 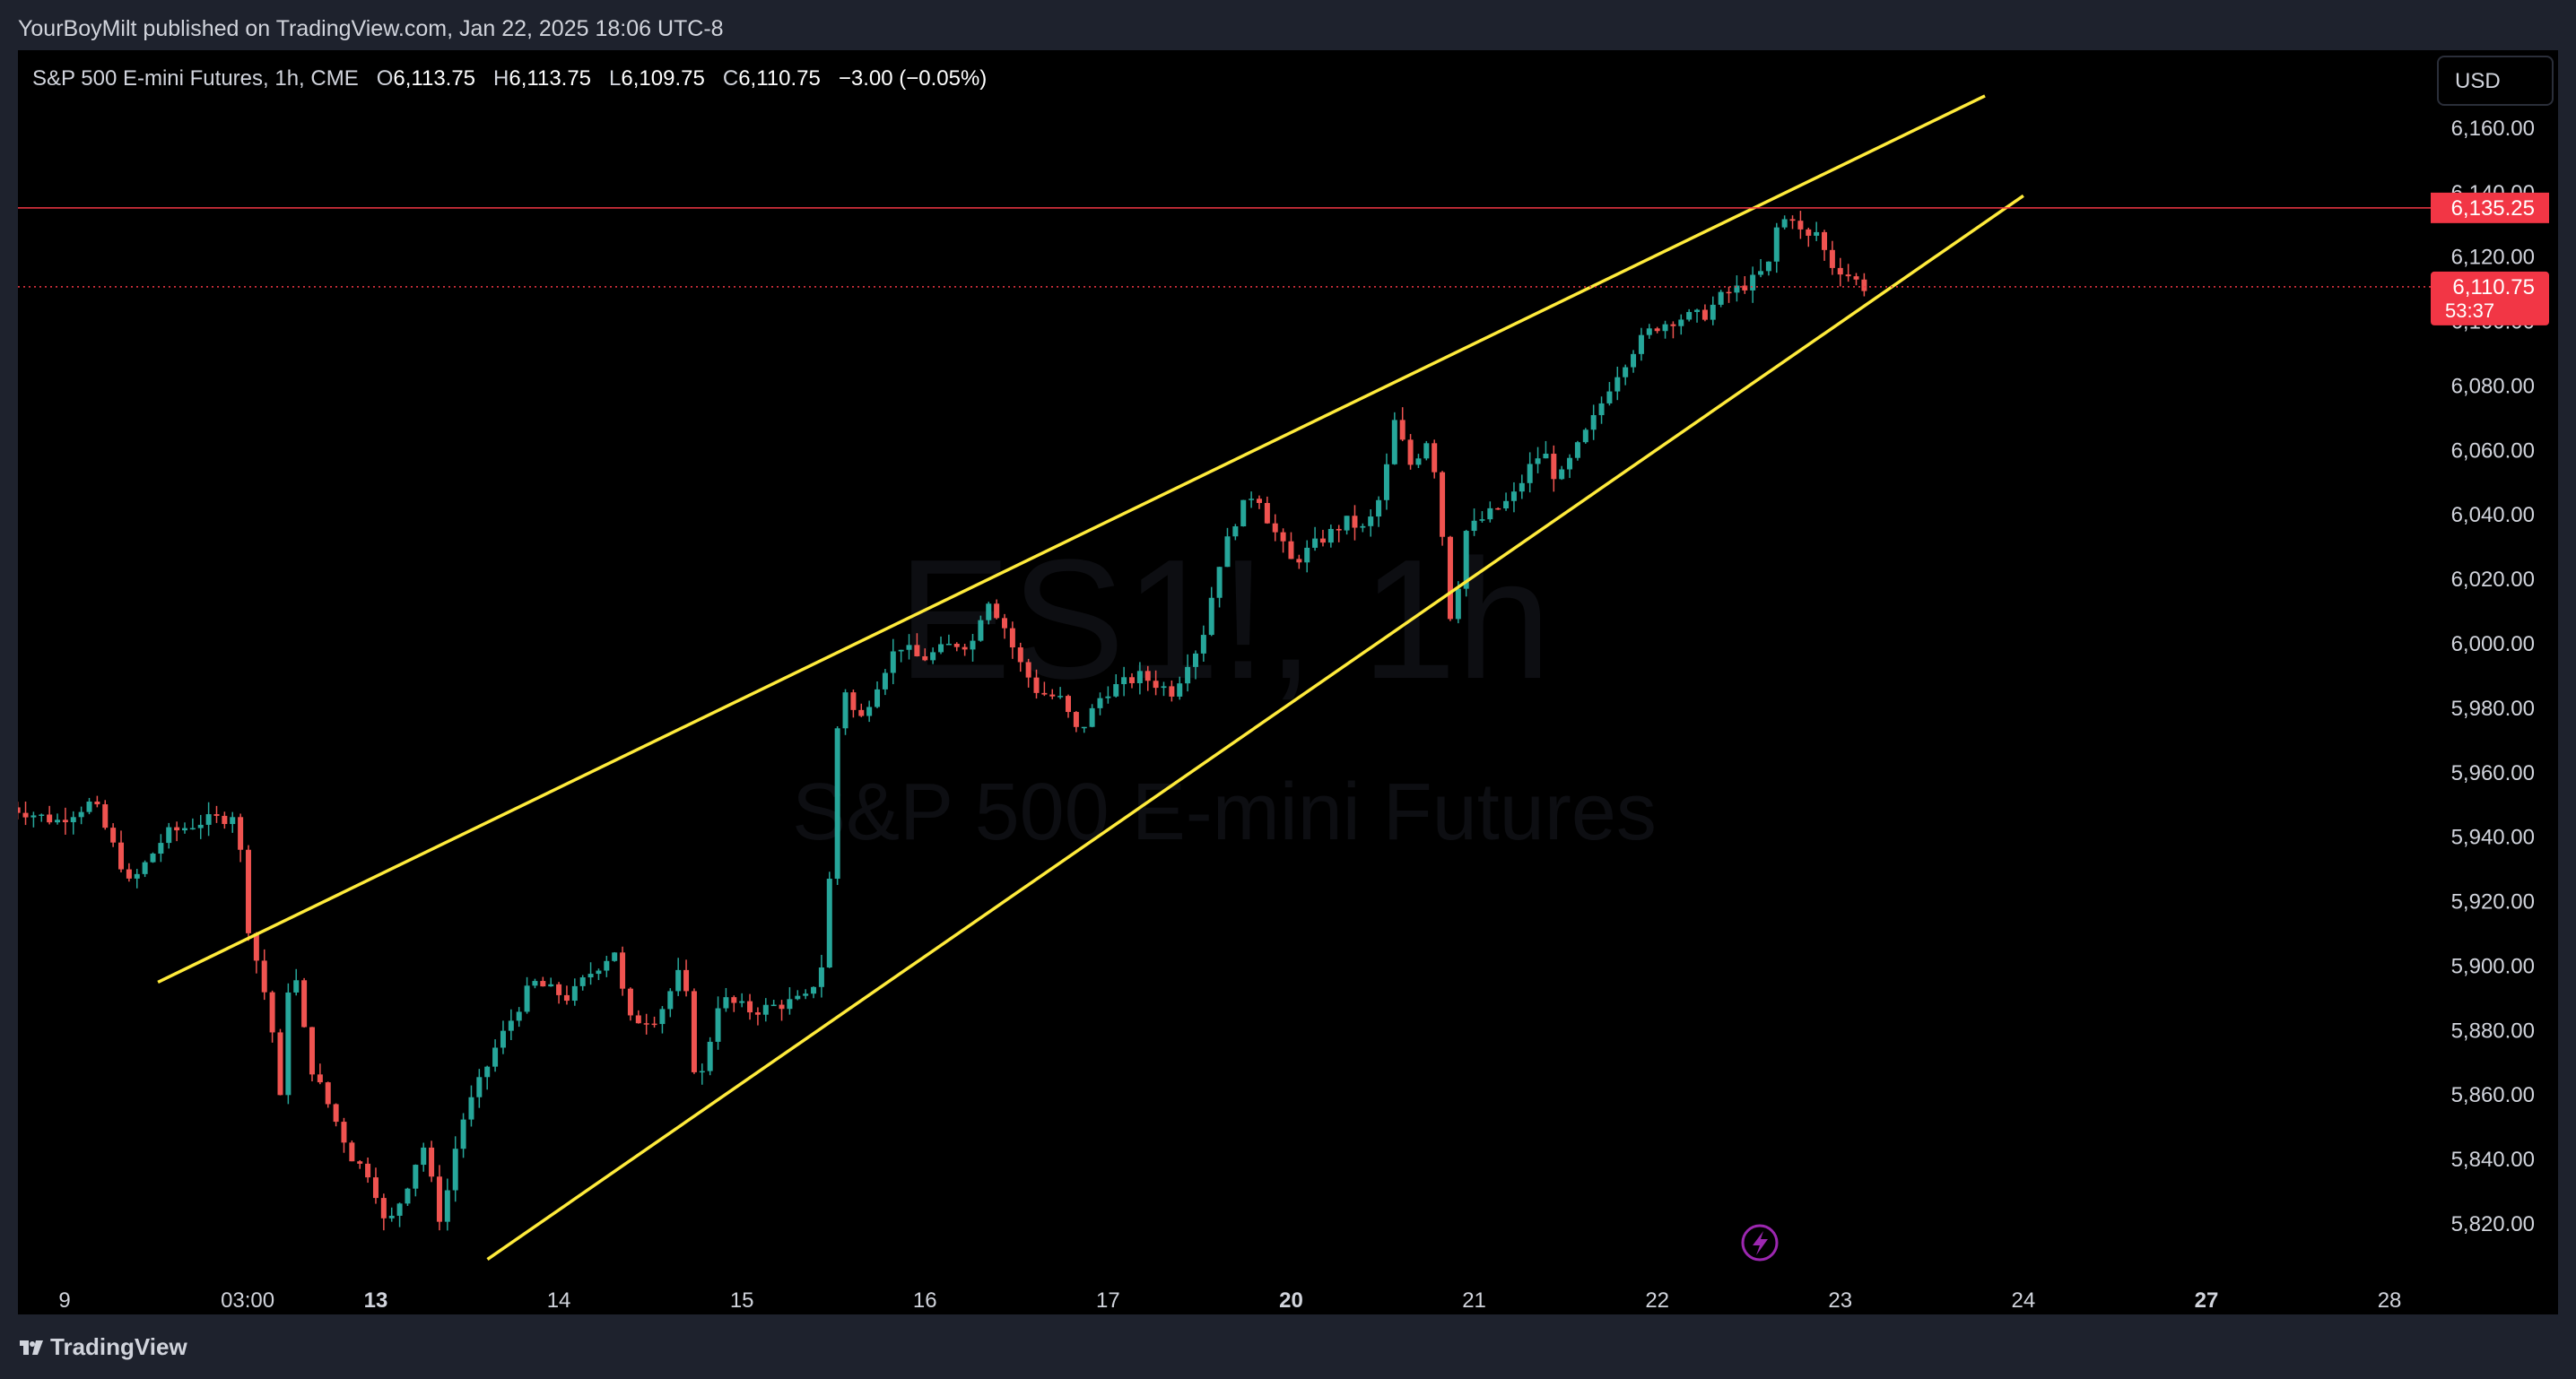 I want to click on time-axis: 9 03:00 13 14 15 16 17 20 21 22 23 24 27 28, so click(x=1288, y=1298).